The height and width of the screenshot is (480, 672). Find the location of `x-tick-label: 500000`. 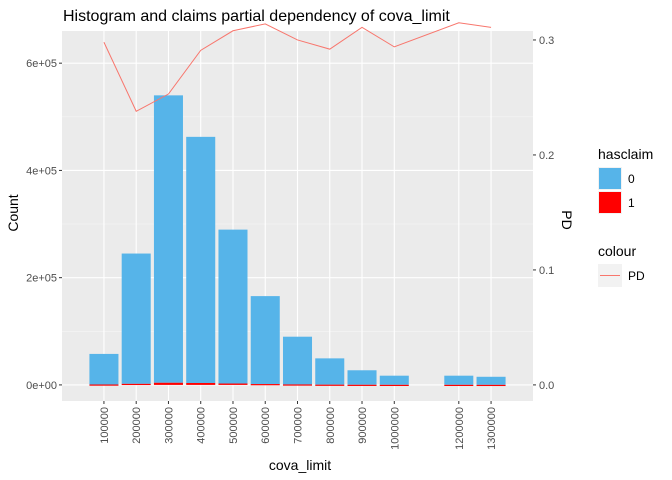

x-tick-label: 500000 is located at coordinates (234, 425).